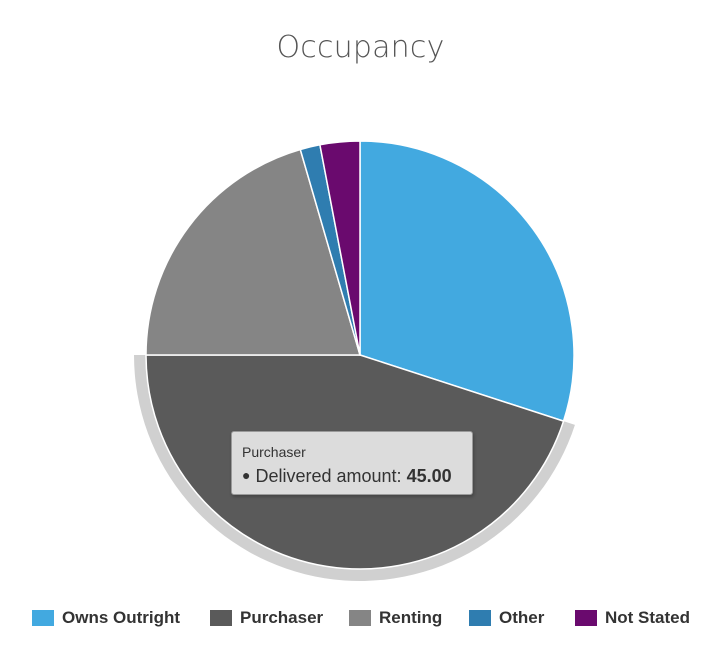  I want to click on pie-slice-owns-outright, so click(467, 281).